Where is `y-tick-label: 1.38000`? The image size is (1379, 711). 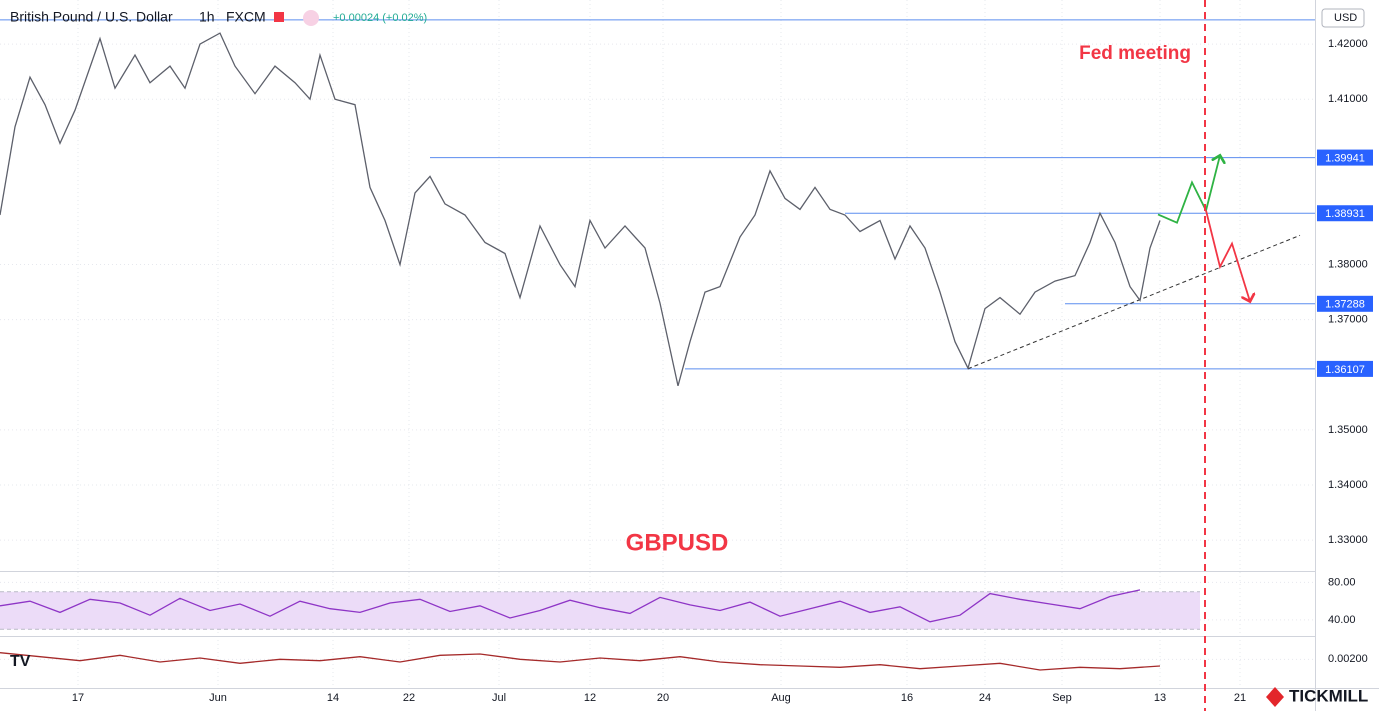
y-tick-label: 1.38000 is located at coordinates (1348, 264).